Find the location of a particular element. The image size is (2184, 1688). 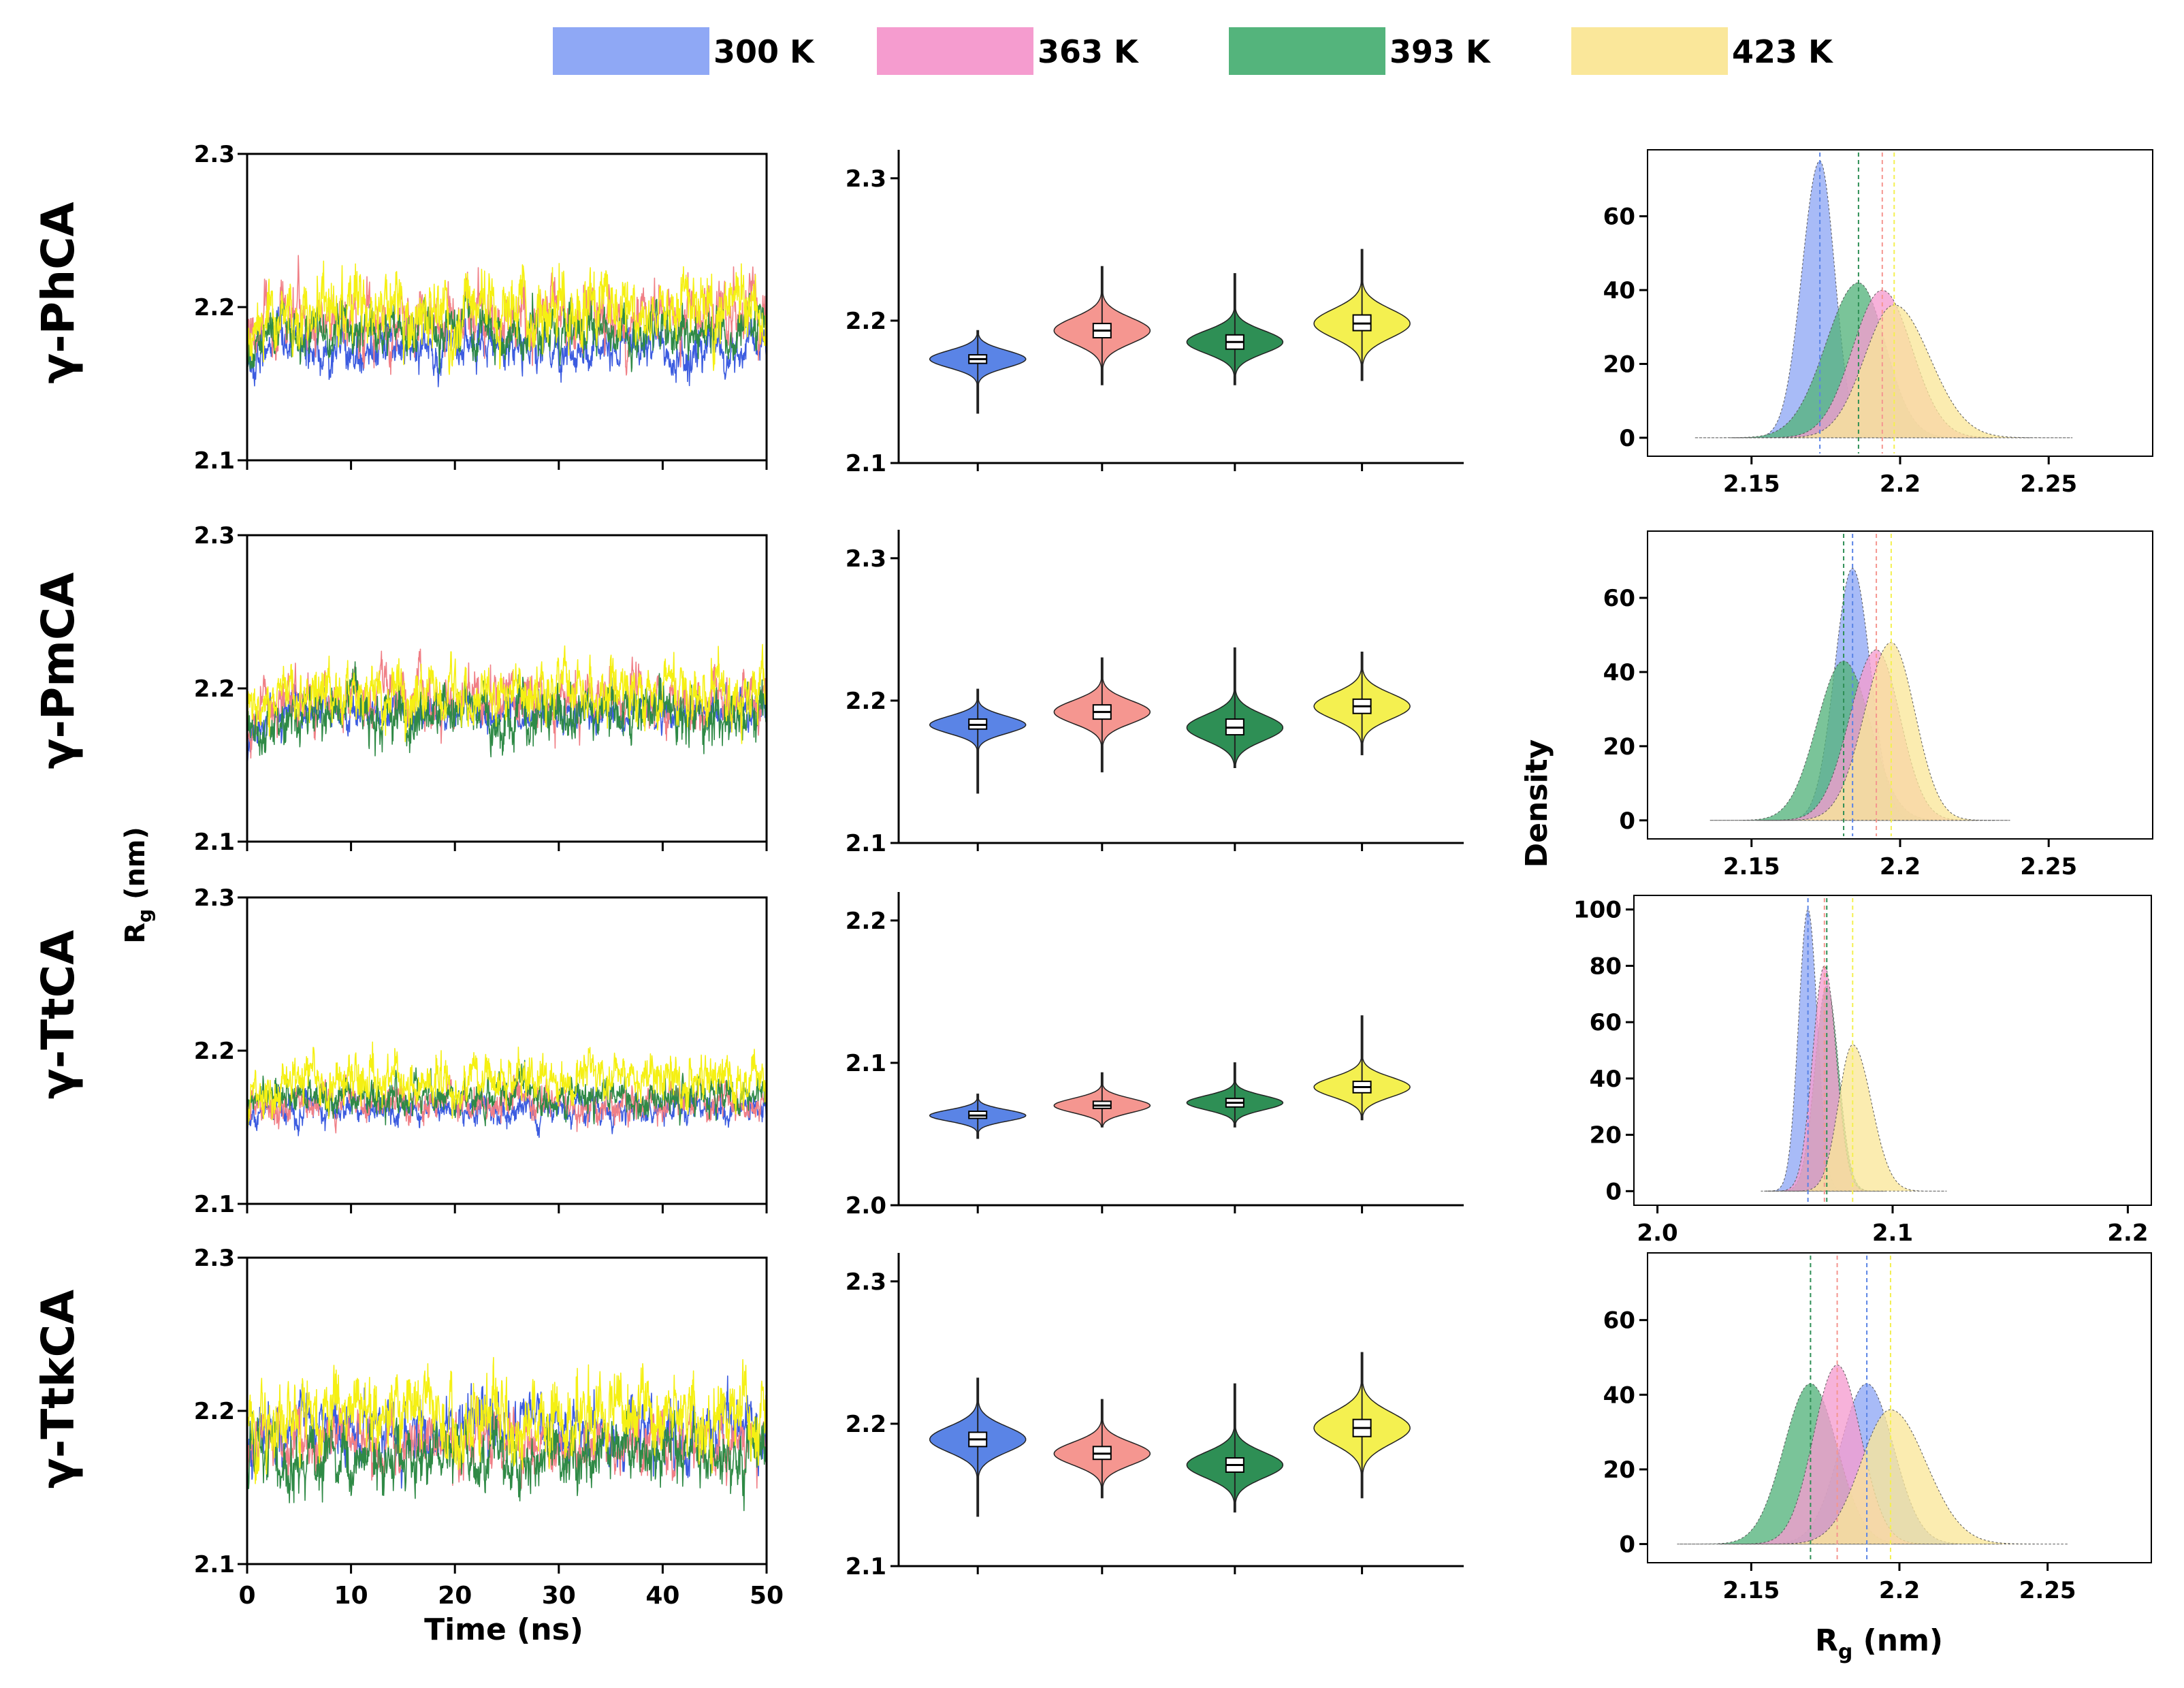

legend-label: 393 K is located at coordinates (1441, 52).